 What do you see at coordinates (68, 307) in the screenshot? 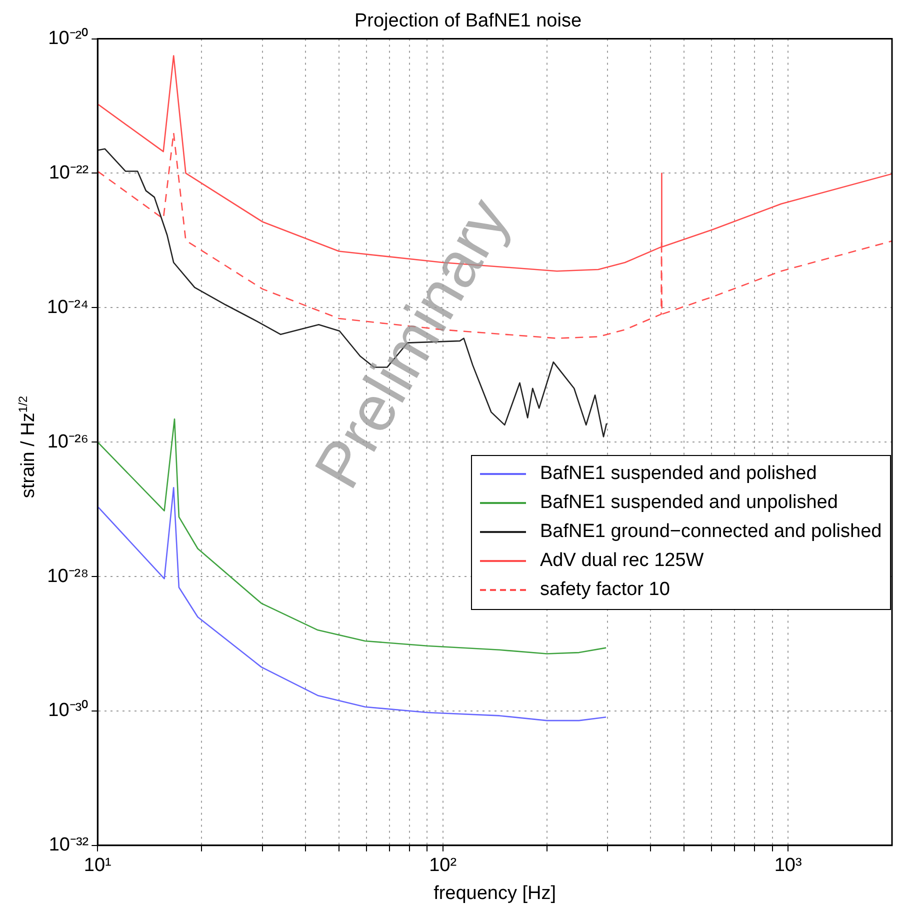
I see `y-tick-label: 10⁻²⁴` at bounding box center [68, 307].